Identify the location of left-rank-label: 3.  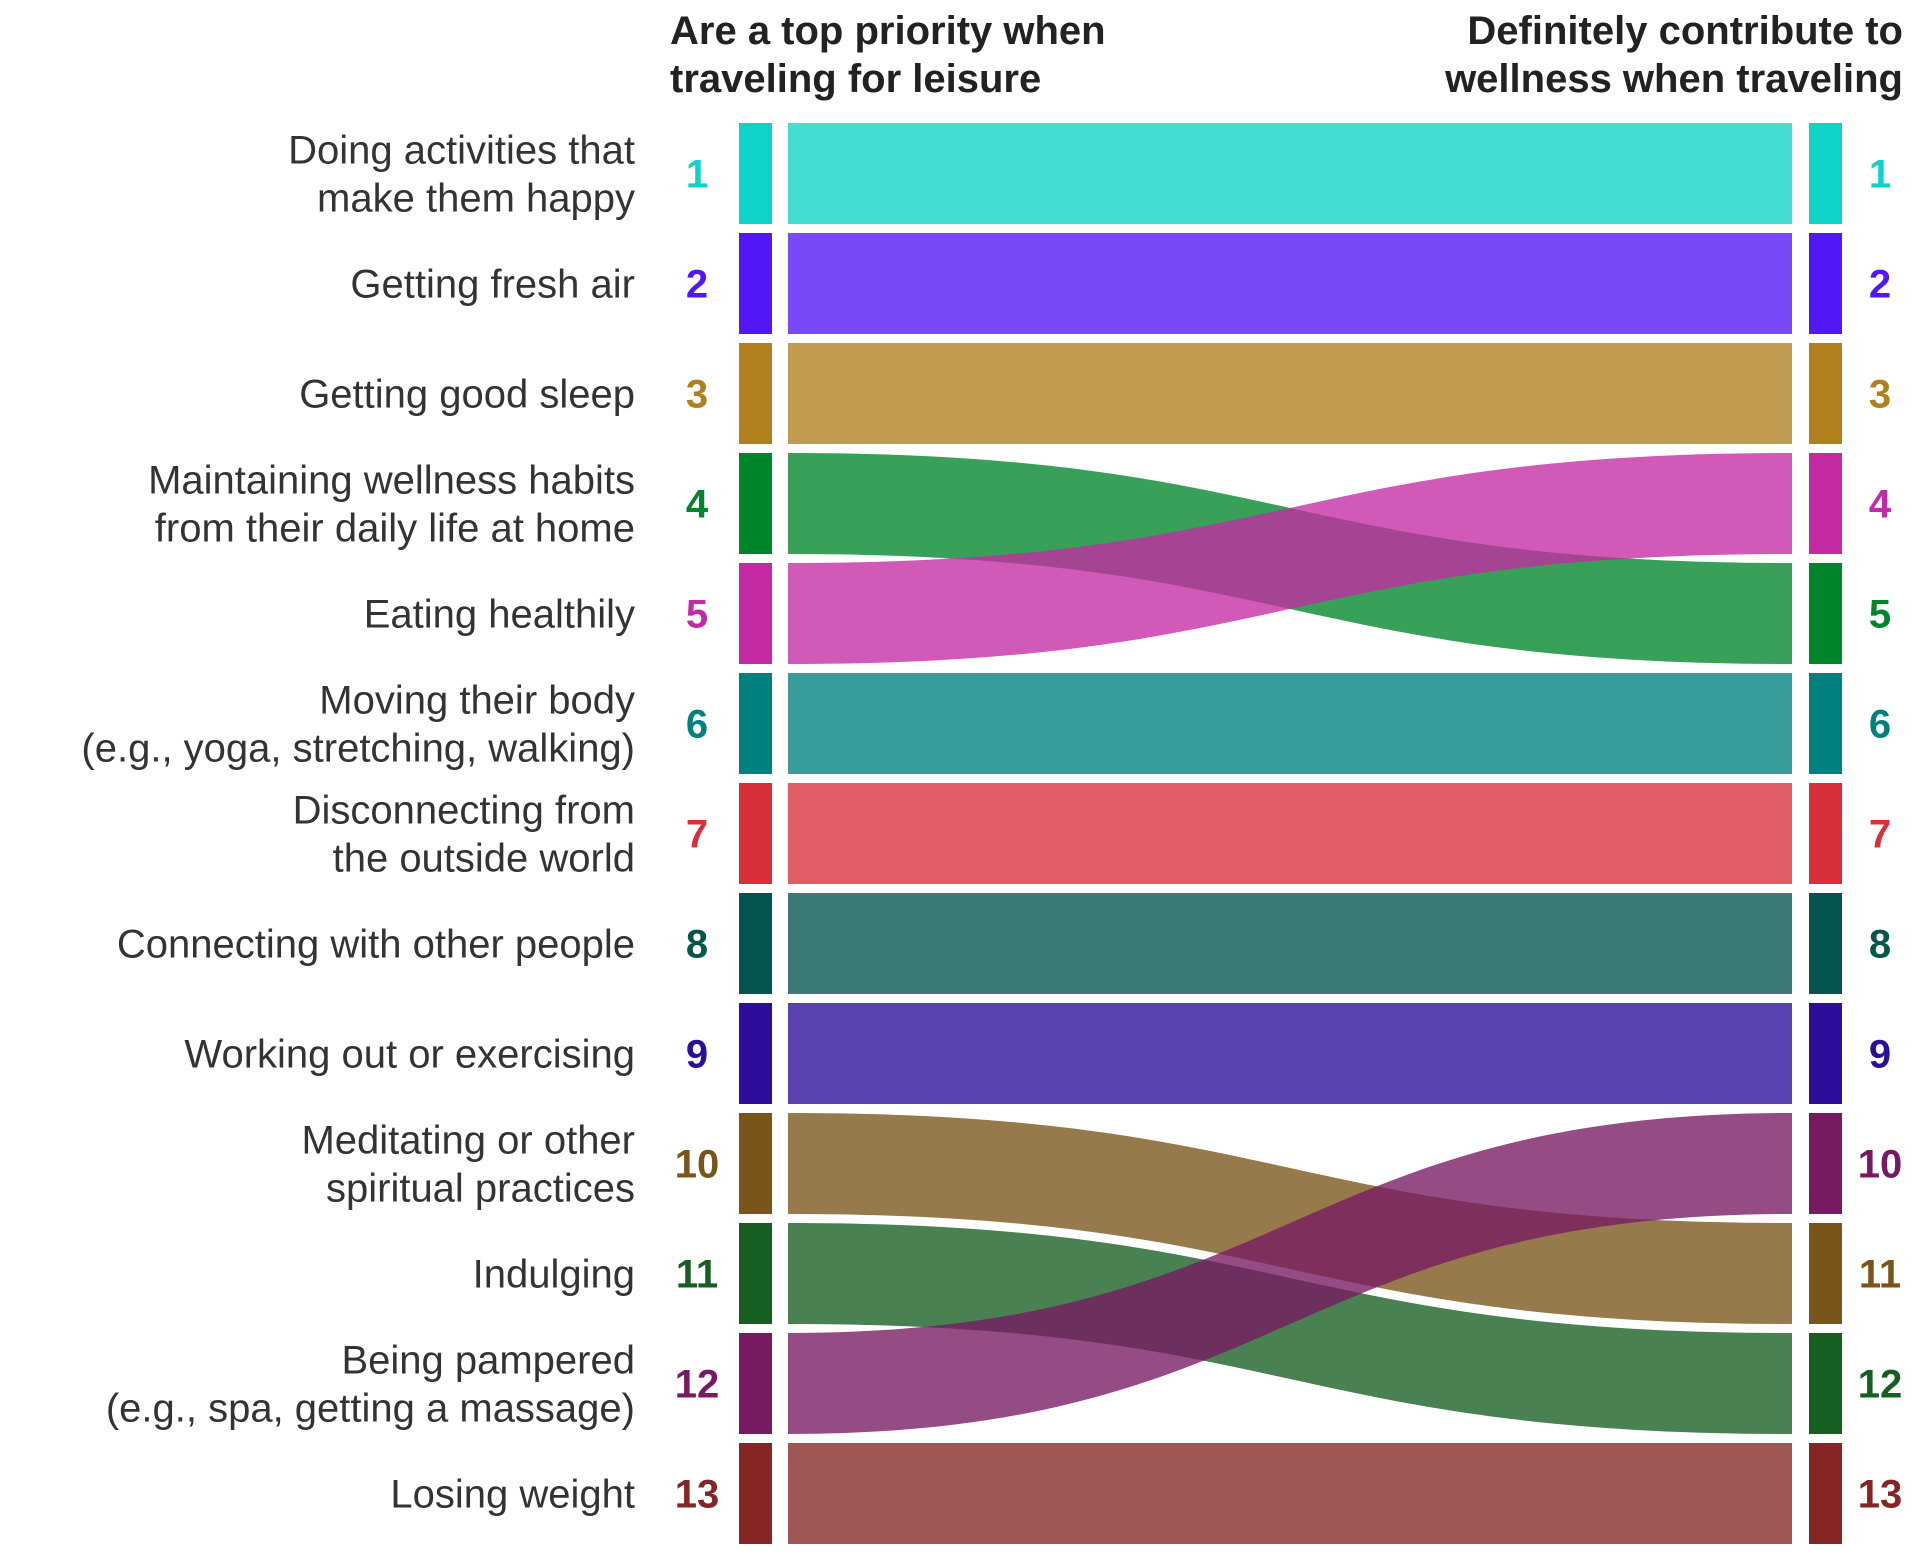
(697, 395).